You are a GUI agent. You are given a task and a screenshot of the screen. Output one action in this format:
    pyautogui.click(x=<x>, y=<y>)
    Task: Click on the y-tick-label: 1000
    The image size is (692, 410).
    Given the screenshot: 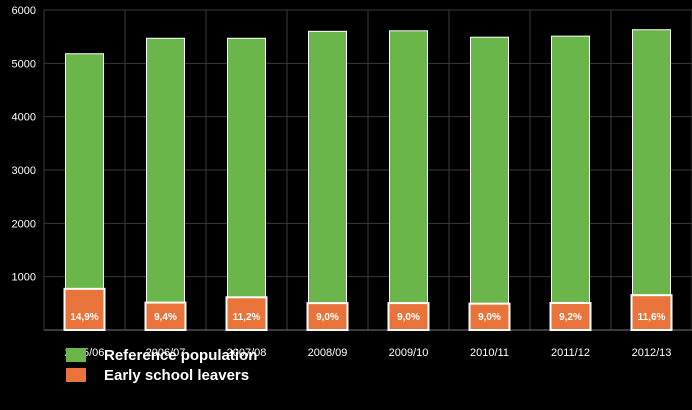 What is the action you would take?
    pyautogui.click(x=24, y=278)
    